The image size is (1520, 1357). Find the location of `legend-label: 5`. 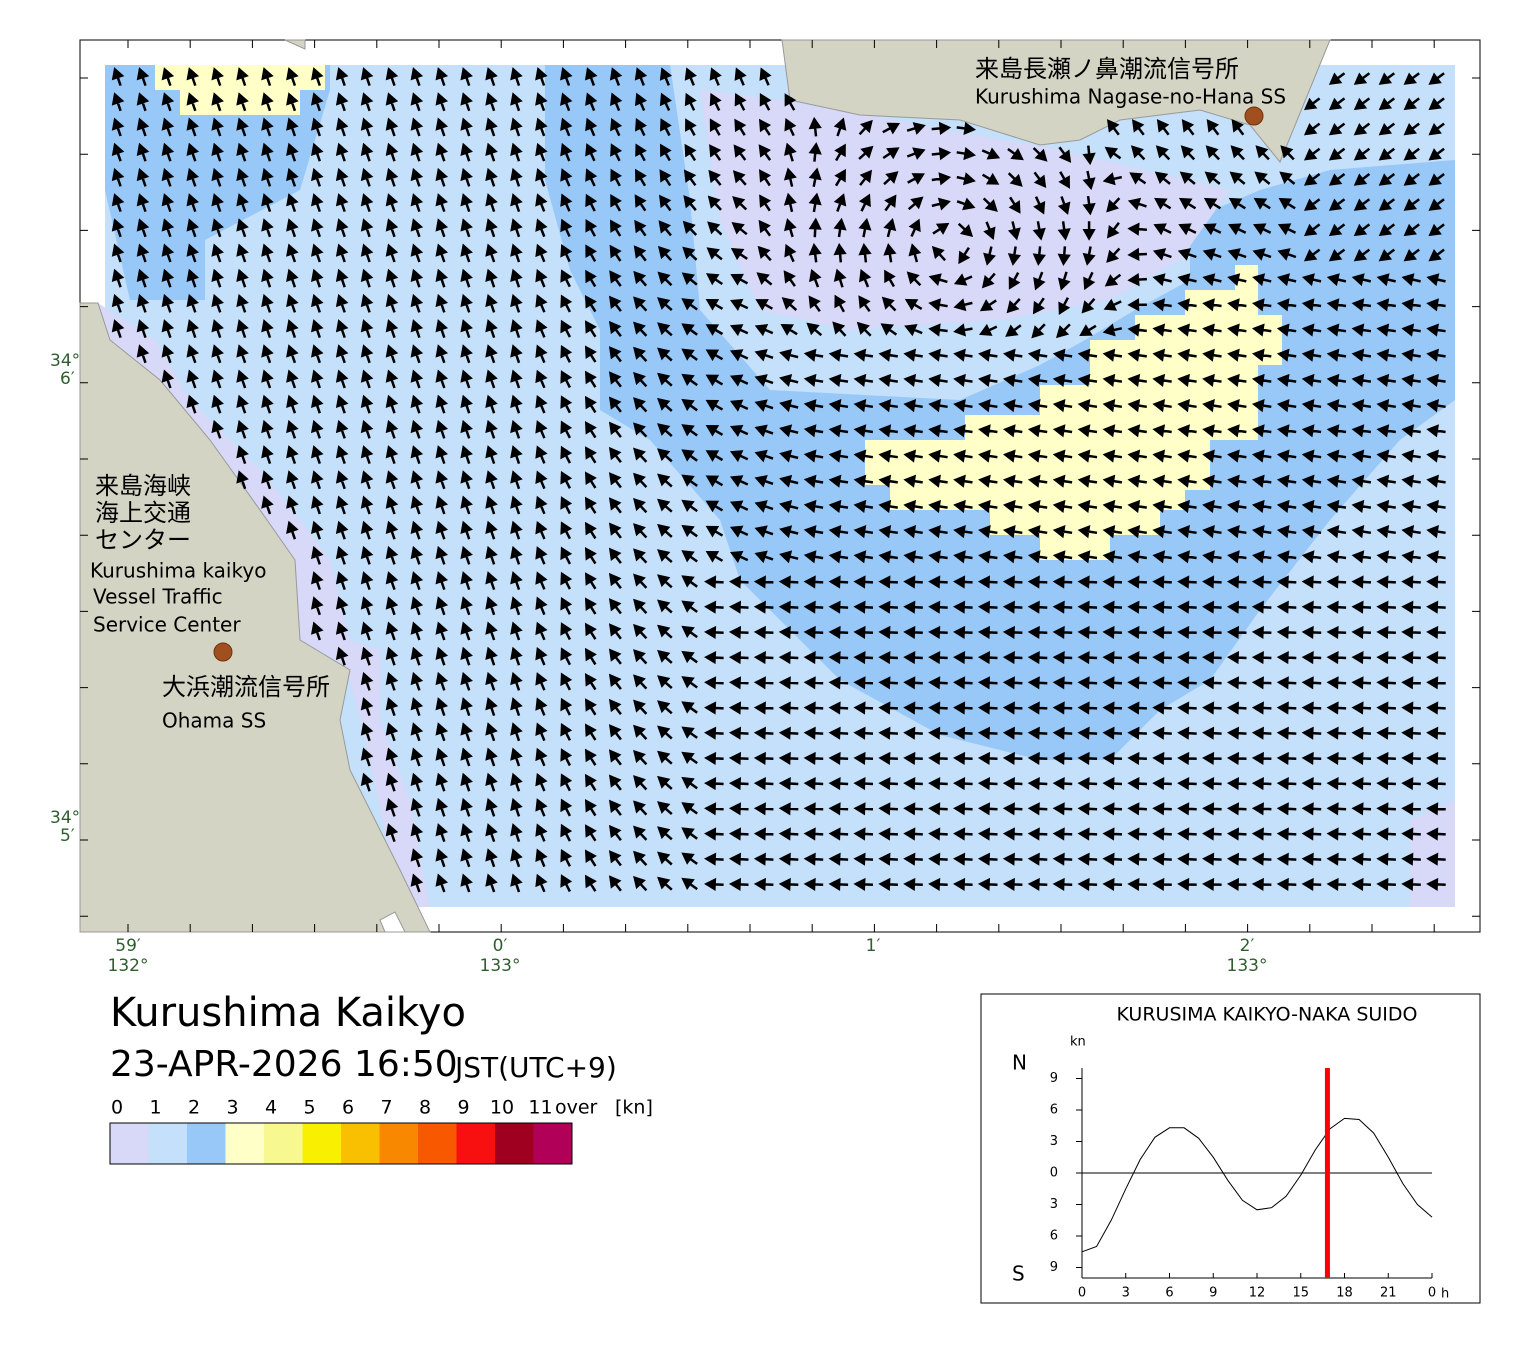

legend-label: 5 is located at coordinates (309, 1108).